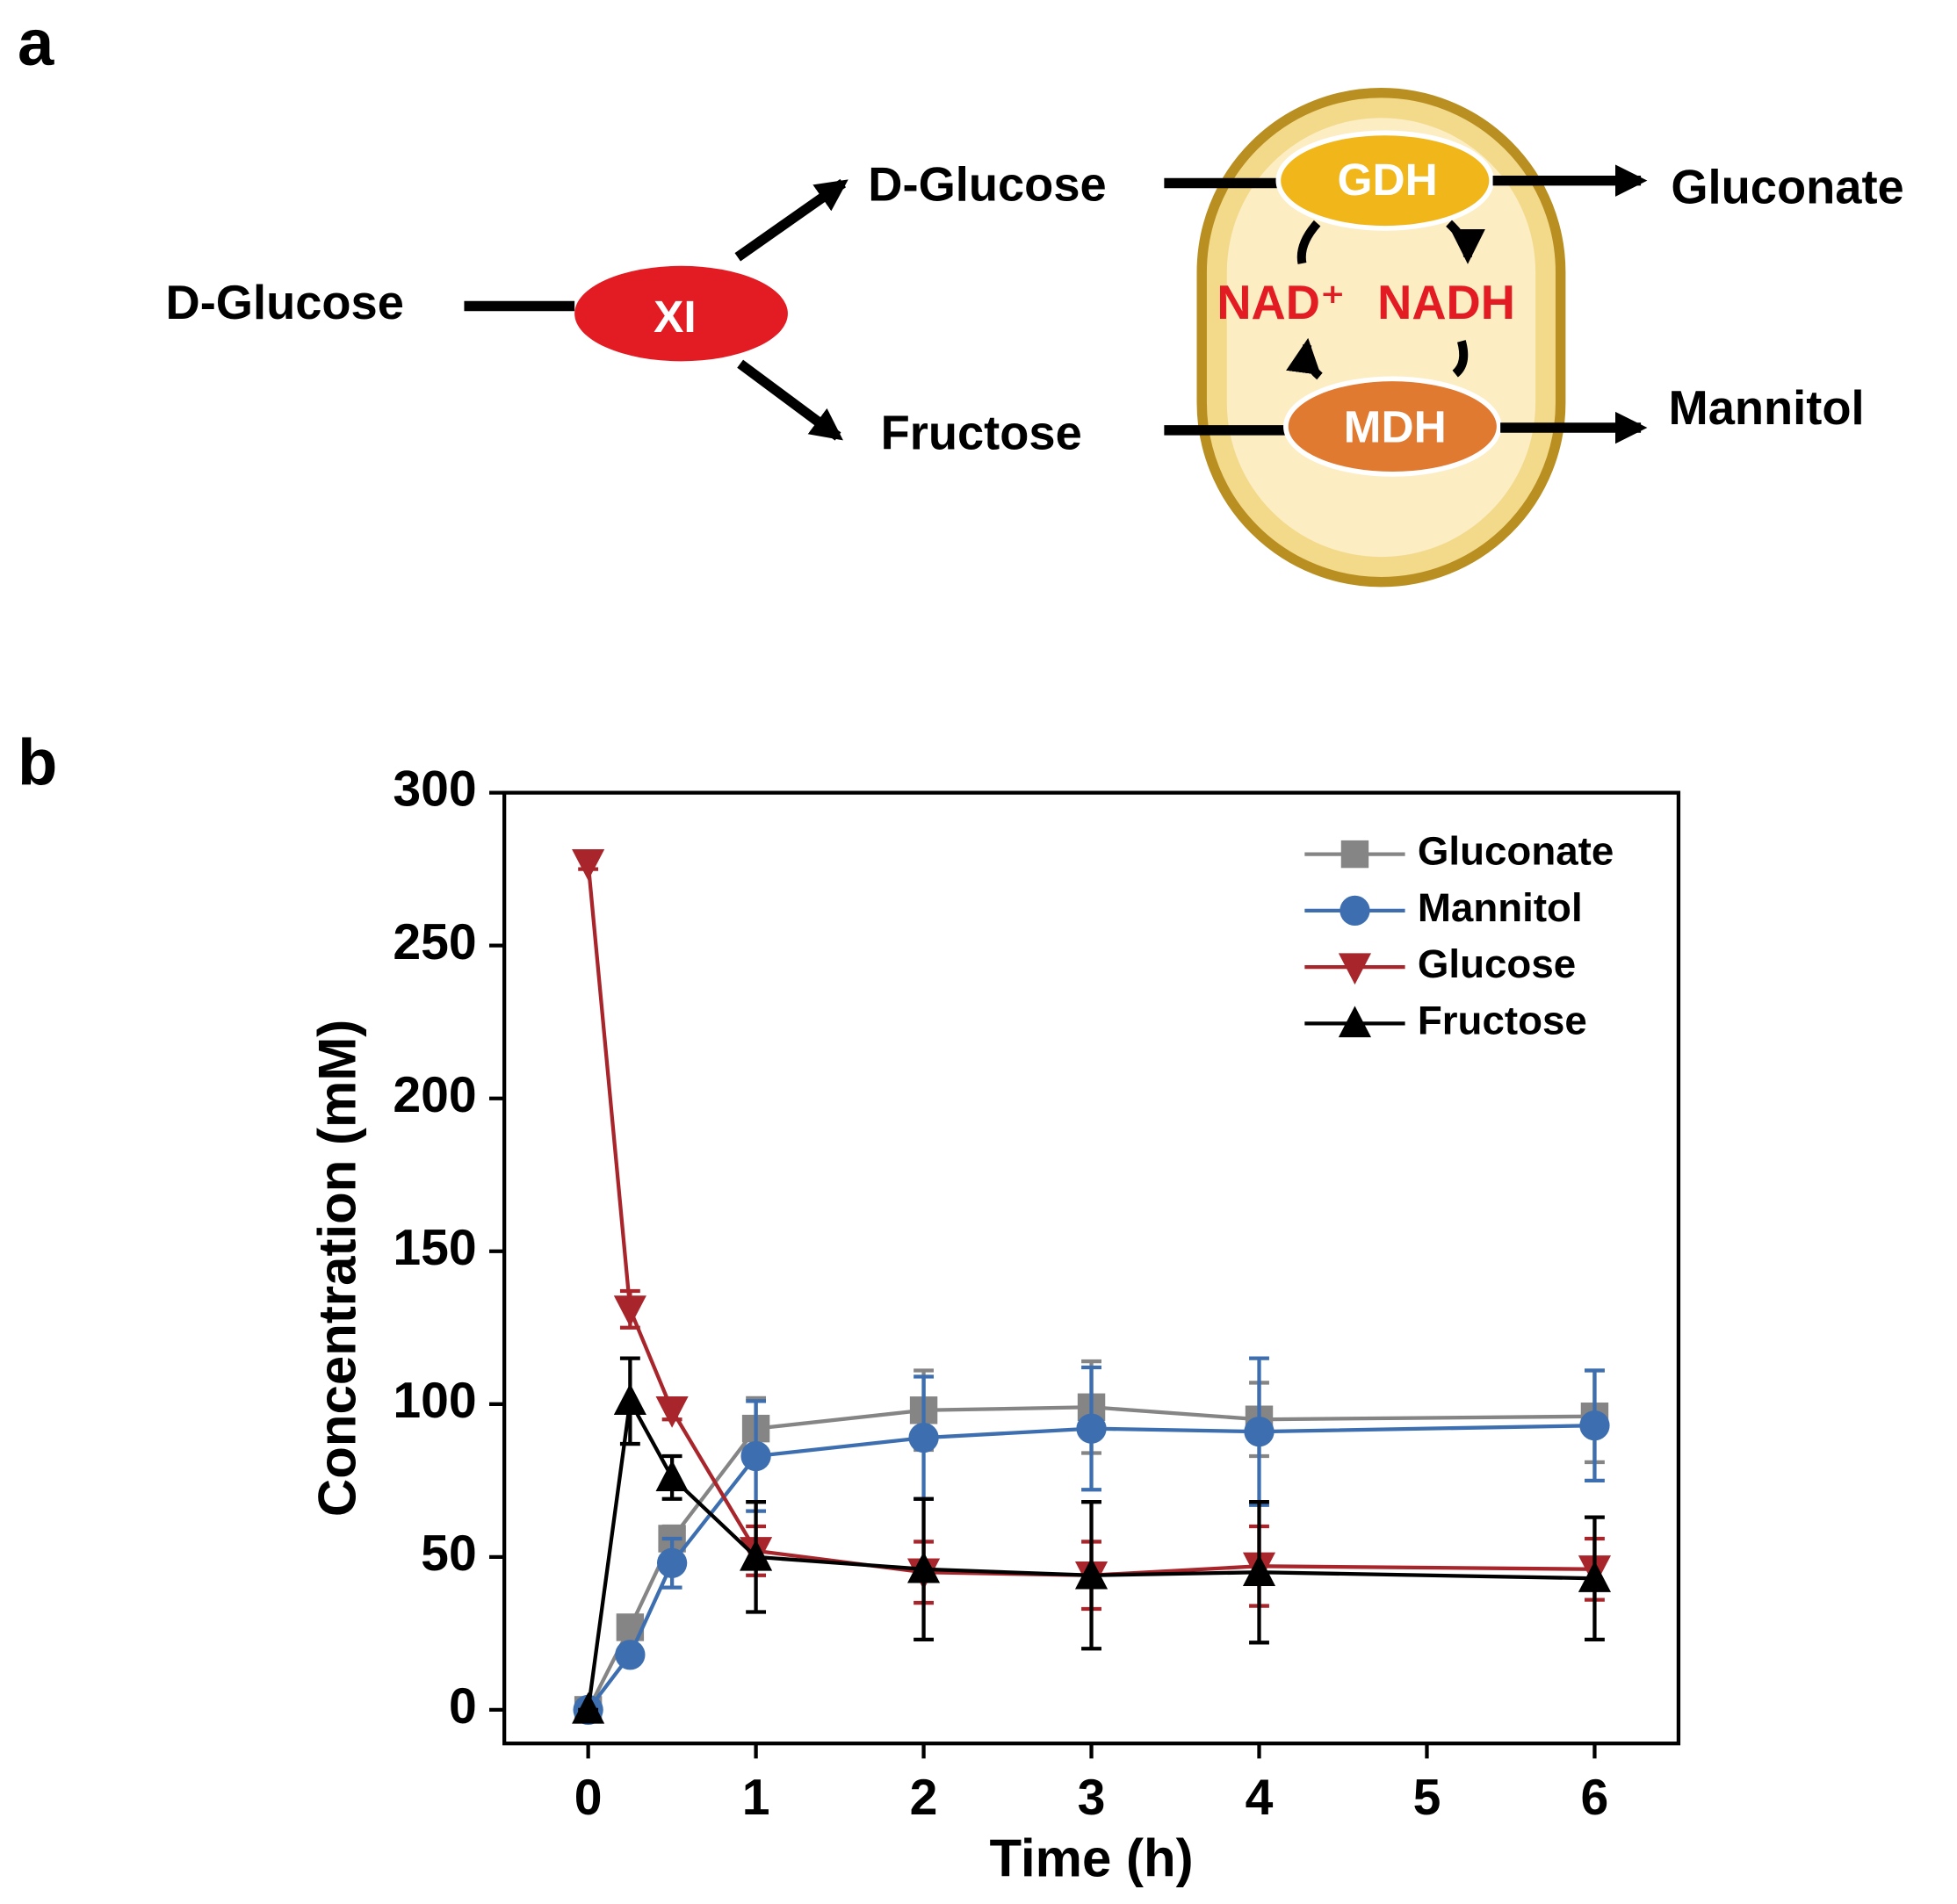 The image size is (1957, 1904). Describe the element at coordinates (1091, 1858) in the screenshot. I see `x-axis-label: Time (h)` at that location.